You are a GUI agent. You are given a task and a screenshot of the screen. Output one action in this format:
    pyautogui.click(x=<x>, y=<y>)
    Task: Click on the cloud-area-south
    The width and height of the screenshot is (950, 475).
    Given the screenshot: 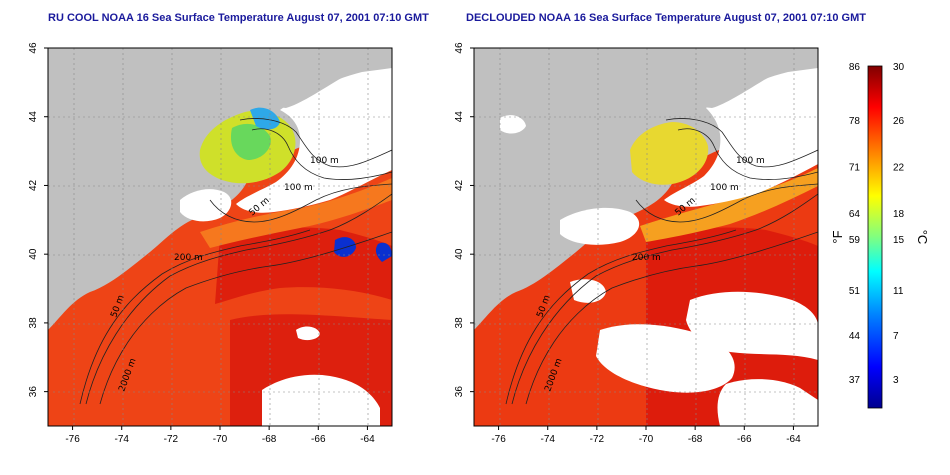 What is the action you would take?
    pyautogui.click(x=321, y=400)
    